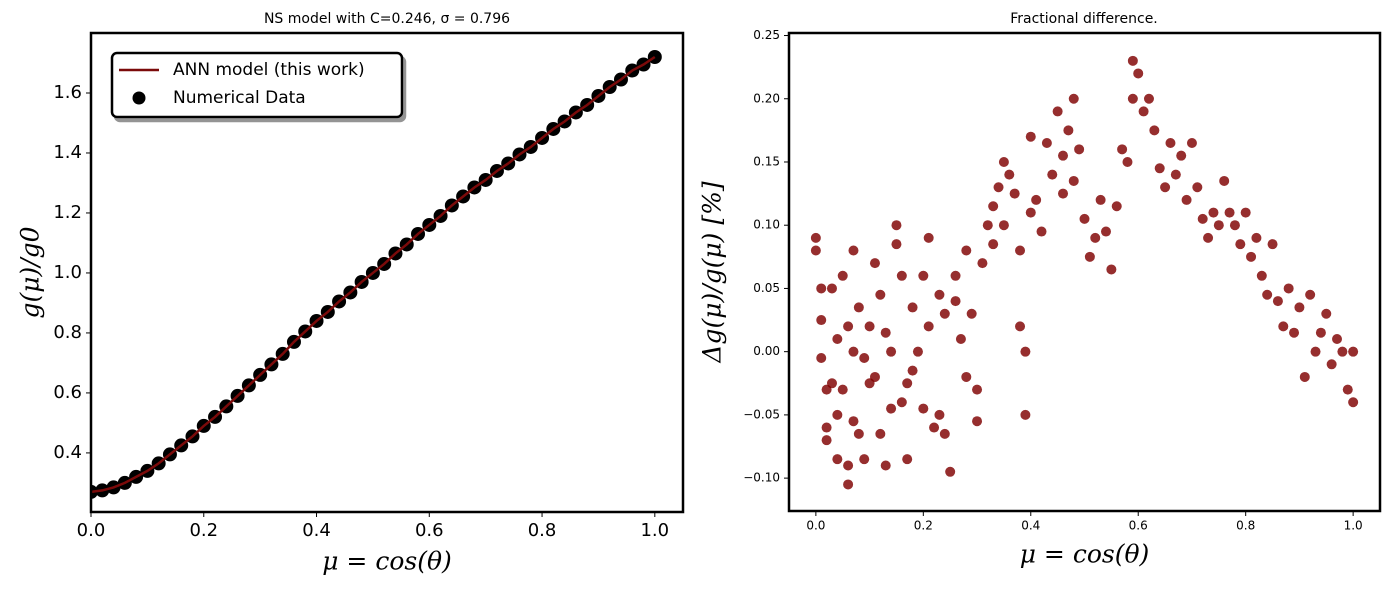 The width and height of the screenshot is (1389, 590). I want to click on y-tick-label: 0.25, so click(766, 35).